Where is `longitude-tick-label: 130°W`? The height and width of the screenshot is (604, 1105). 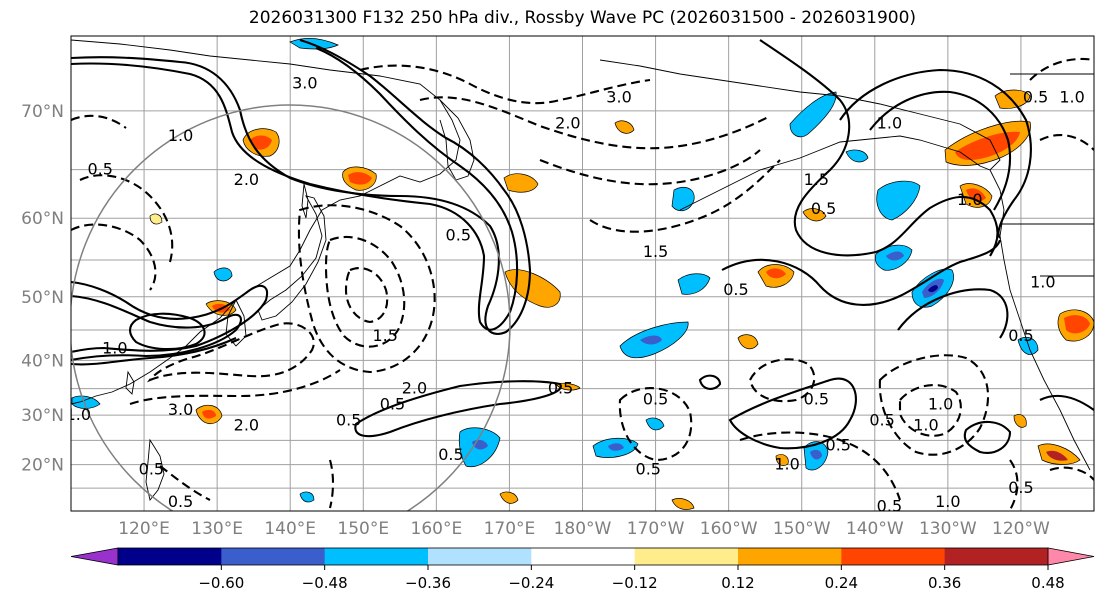 longitude-tick-label: 130°W is located at coordinates (948, 529).